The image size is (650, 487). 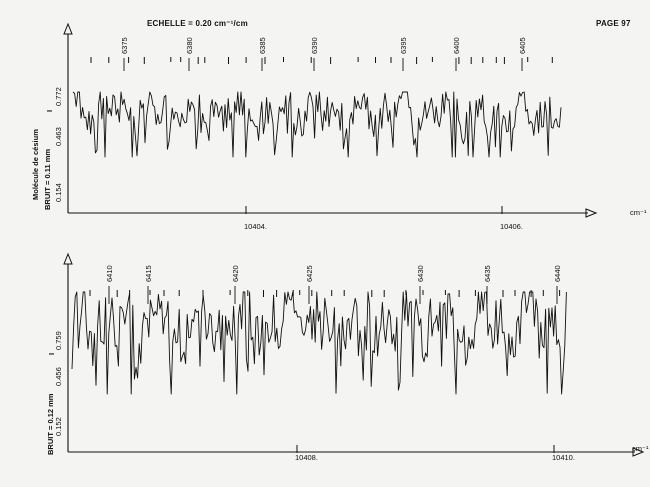 What do you see at coordinates (262, 45) in the screenshot?
I see `line-number-label: 6385` at bounding box center [262, 45].